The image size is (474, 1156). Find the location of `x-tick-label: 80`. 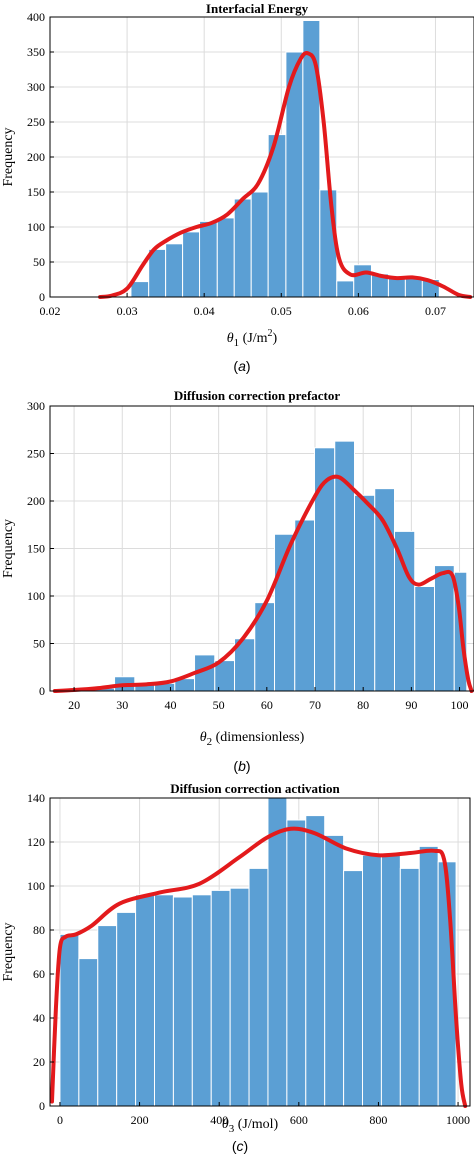

x-tick-label: 80 is located at coordinates (363, 705).